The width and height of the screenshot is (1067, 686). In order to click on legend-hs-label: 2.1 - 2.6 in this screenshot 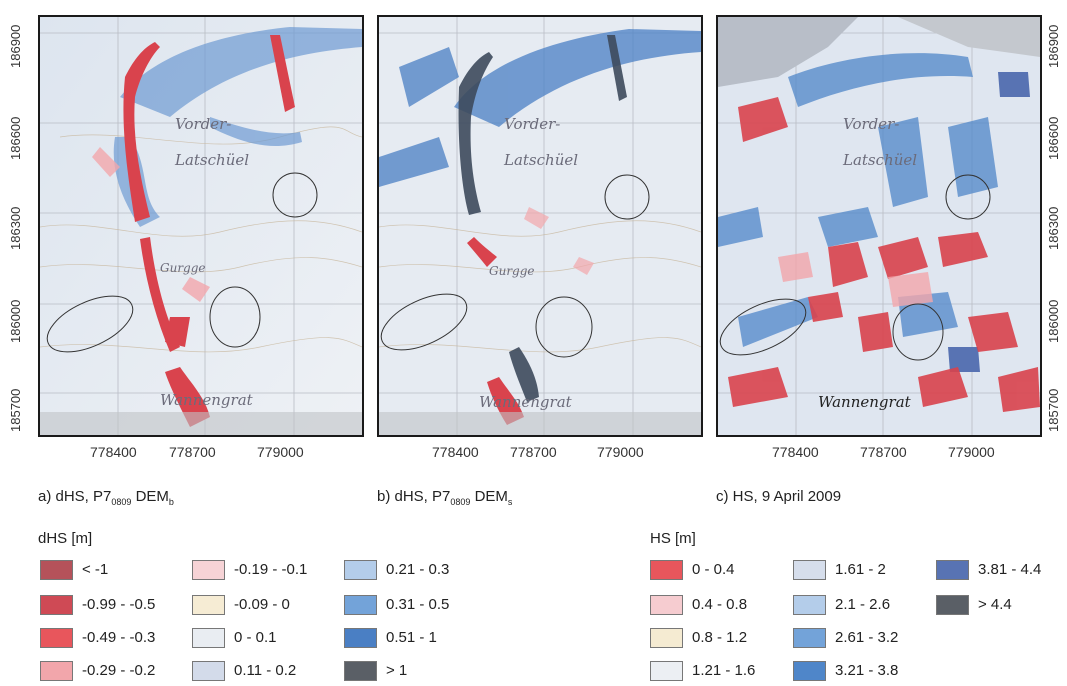, I will do `click(863, 604)`.